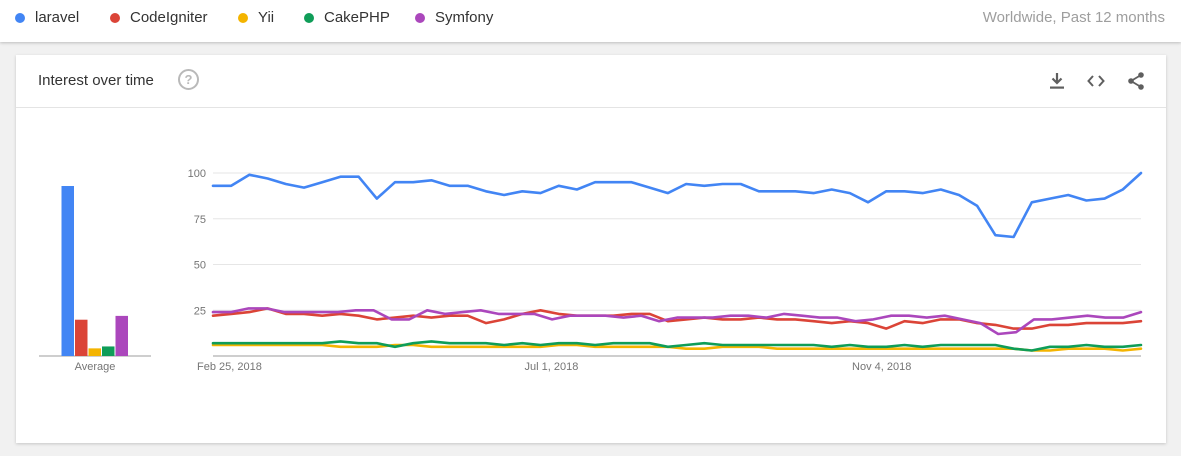 This screenshot has height=456, width=1181. I want to click on legend-label: laravel, so click(57, 17).